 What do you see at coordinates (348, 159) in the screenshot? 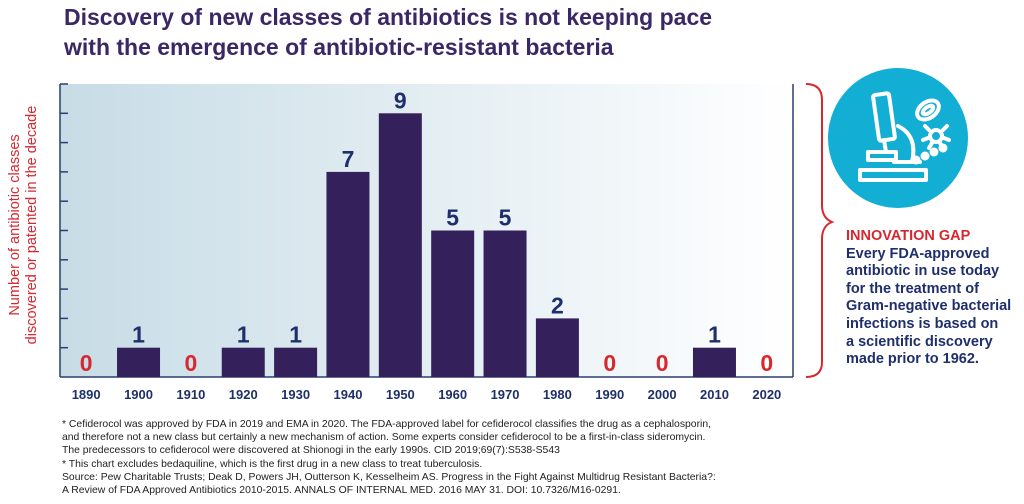
I see `bar-value-label: 7` at bounding box center [348, 159].